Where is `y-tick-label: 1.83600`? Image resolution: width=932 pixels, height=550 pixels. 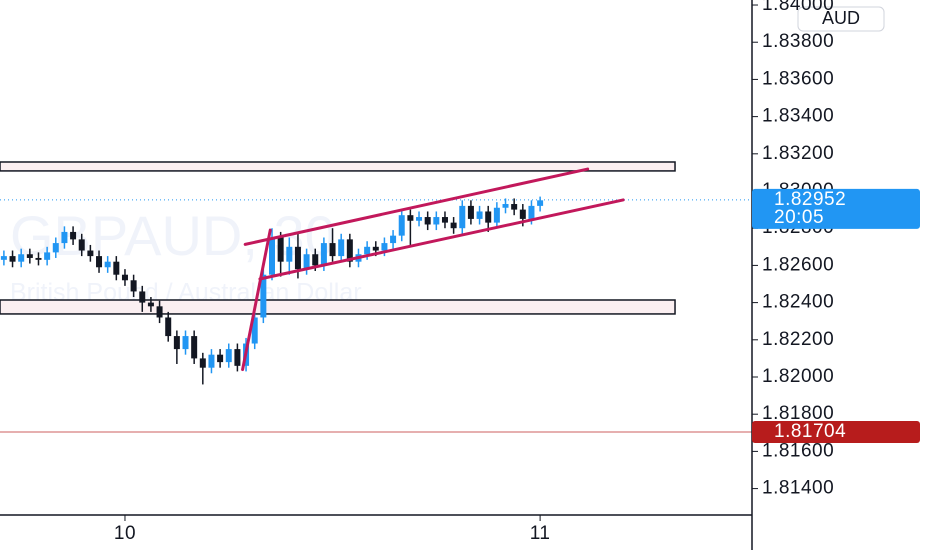
y-tick-label: 1.83600 is located at coordinates (798, 78).